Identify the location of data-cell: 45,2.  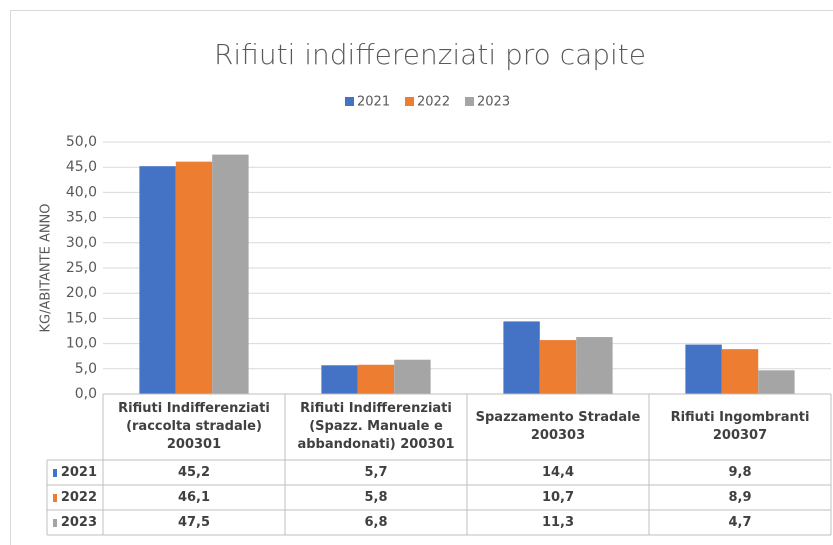
(194, 472).